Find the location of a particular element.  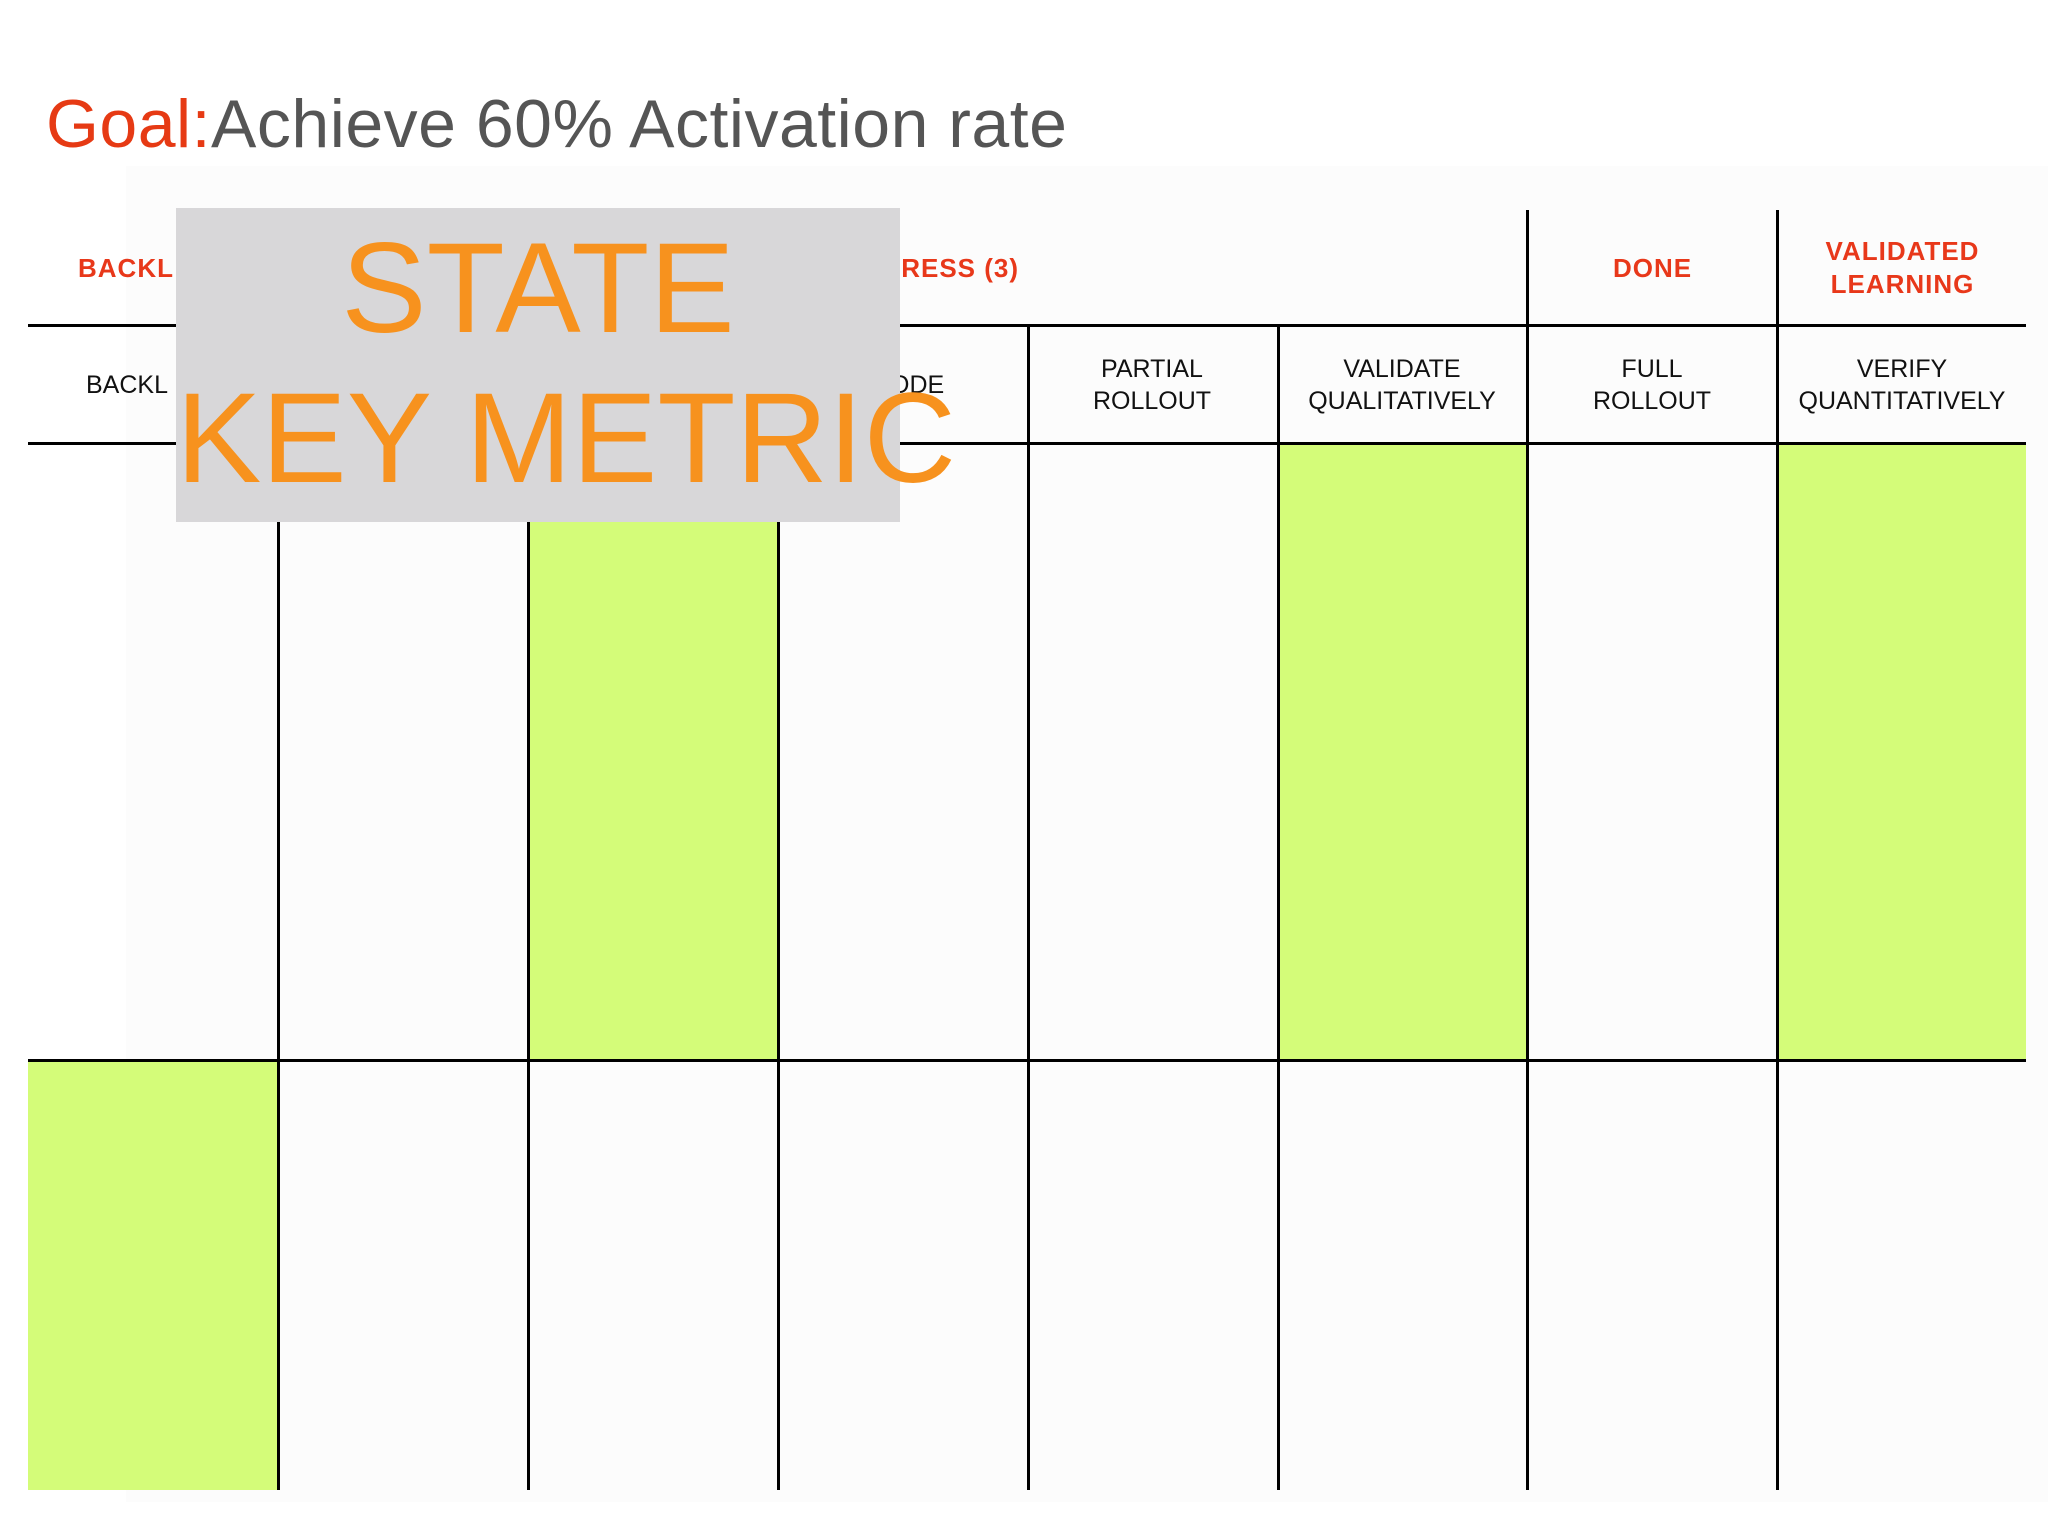

highlight-cell-code-row1 is located at coordinates (652, 752).